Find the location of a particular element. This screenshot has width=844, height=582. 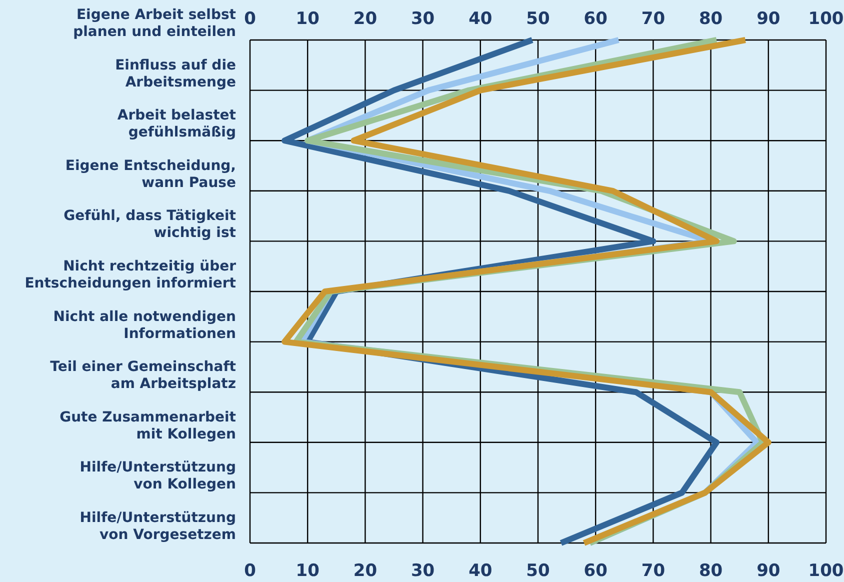

x2-tick-label: 100 is located at coordinates (826, 571).